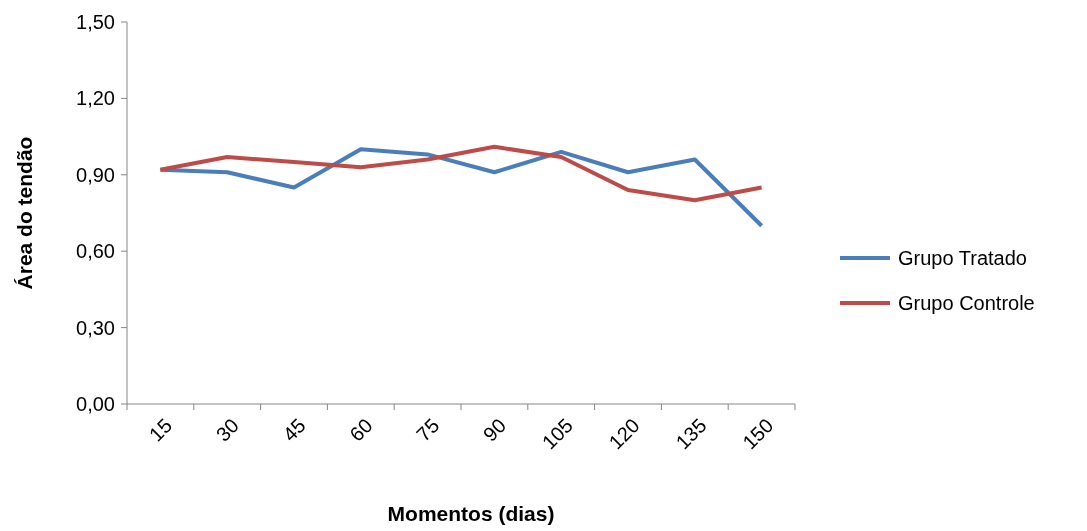  I want to click on y-tick-label: 0,60, so click(95, 251).